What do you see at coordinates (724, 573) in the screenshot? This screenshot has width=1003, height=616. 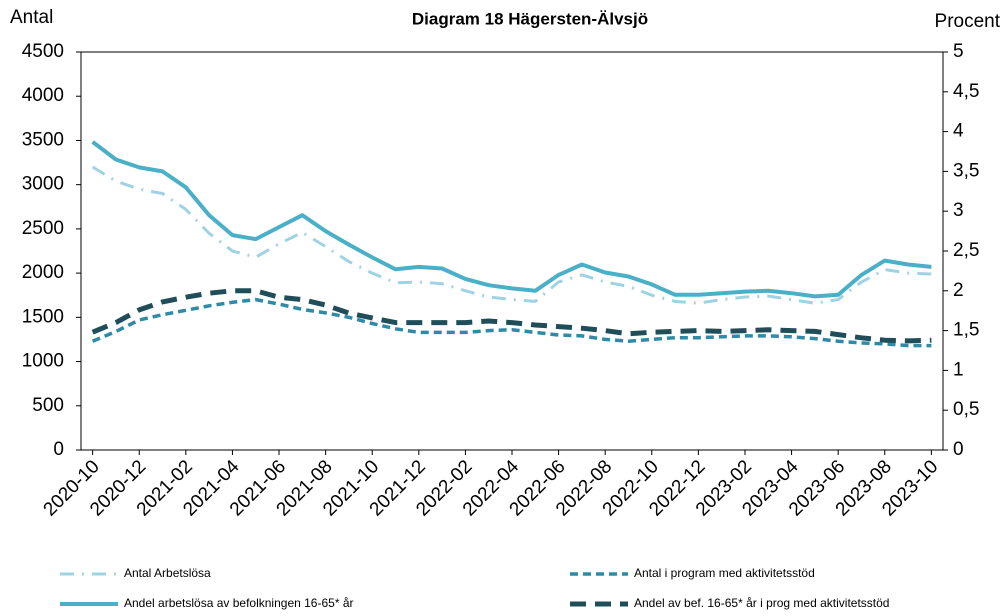 I see `legend-label: Antal i program med aktivitetsstöd` at bounding box center [724, 573].